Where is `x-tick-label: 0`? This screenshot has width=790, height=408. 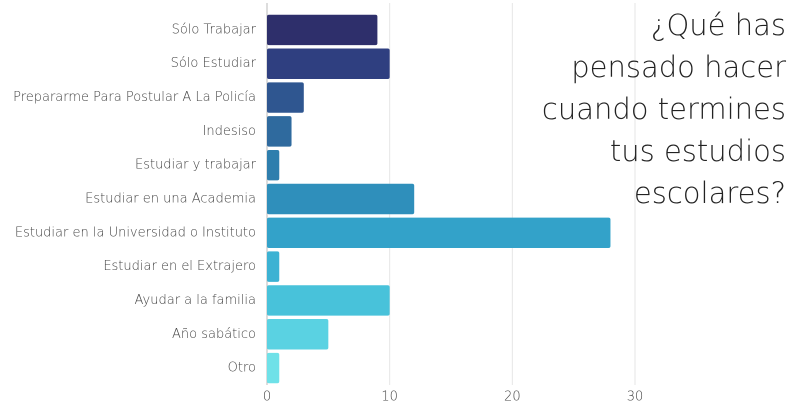
x-tick-label: 0 is located at coordinates (267, 397).